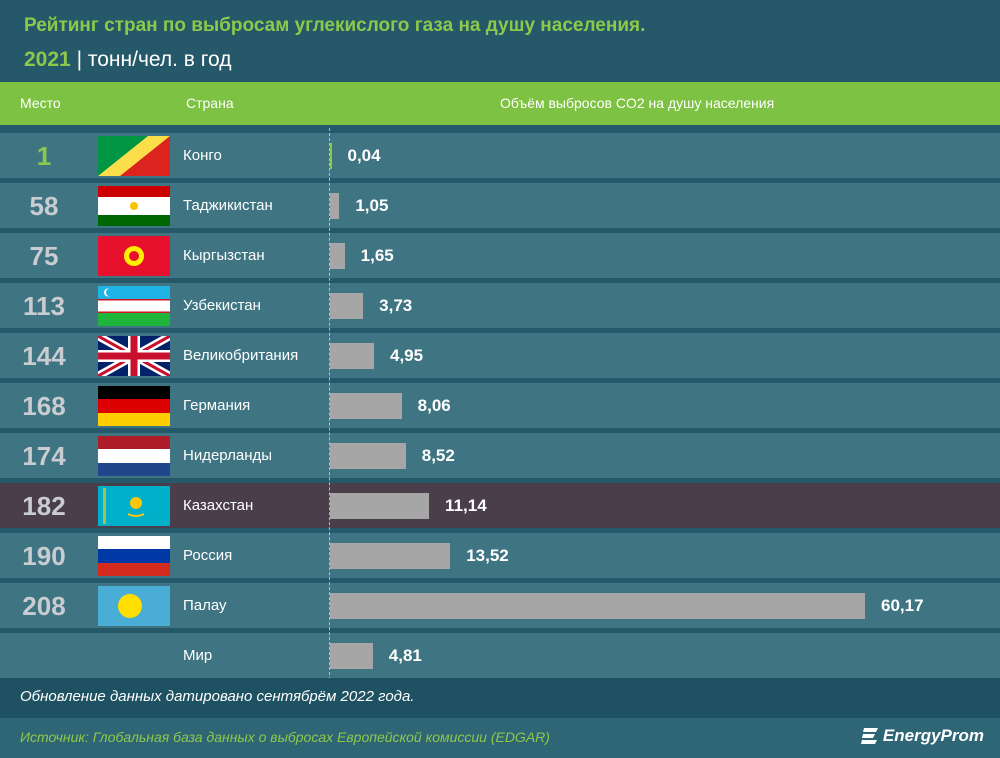 This screenshot has height=758, width=1000. Describe the element at coordinates (134, 506) in the screenshot. I see `flag-kazakhstan-icon` at that location.